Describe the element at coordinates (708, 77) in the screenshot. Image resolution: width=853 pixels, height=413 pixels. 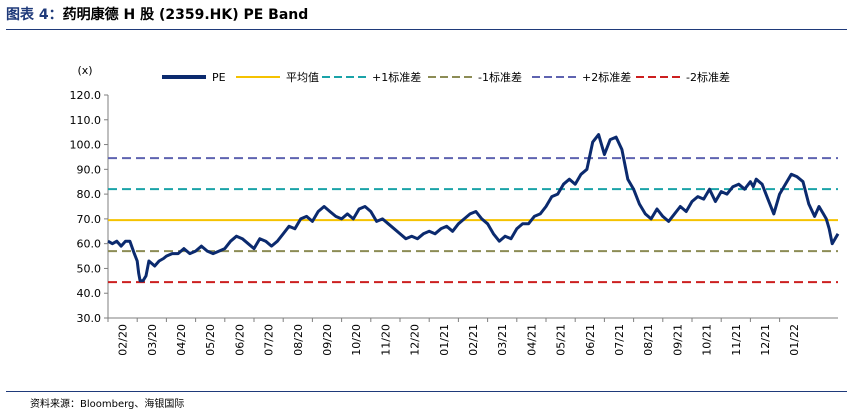
I see `legend-label: -2标准差` at that location.